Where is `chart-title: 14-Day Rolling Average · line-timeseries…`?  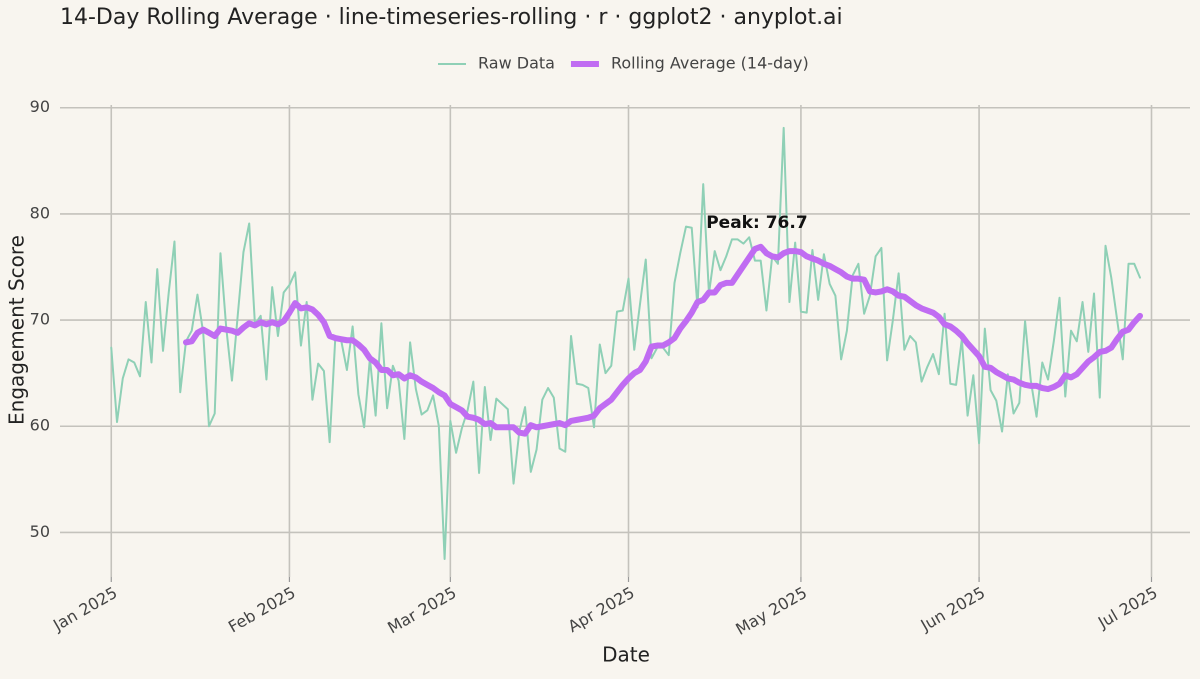 chart-title: 14-Day Rolling Average · line-timeseries… is located at coordinates (451, 17).